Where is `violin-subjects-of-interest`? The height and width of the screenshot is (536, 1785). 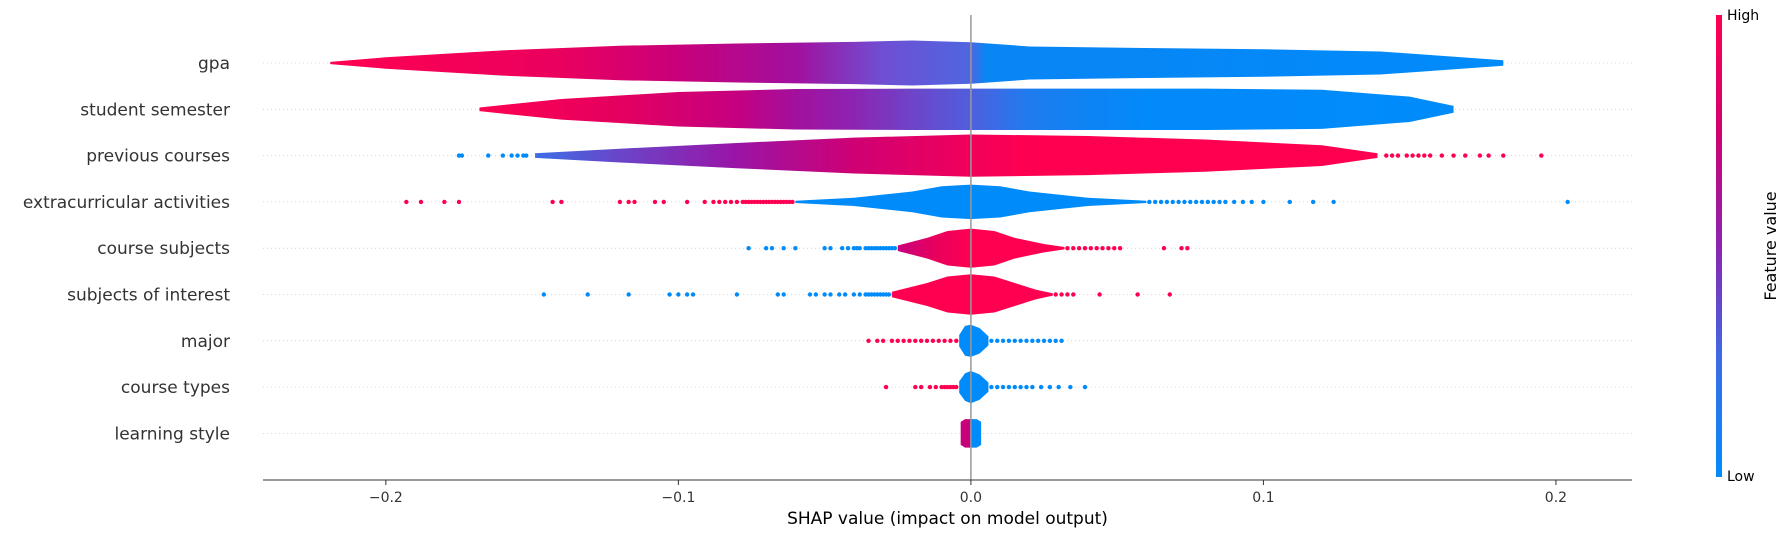 violin-subjects-of-interest is located at coordinates (972, 294).